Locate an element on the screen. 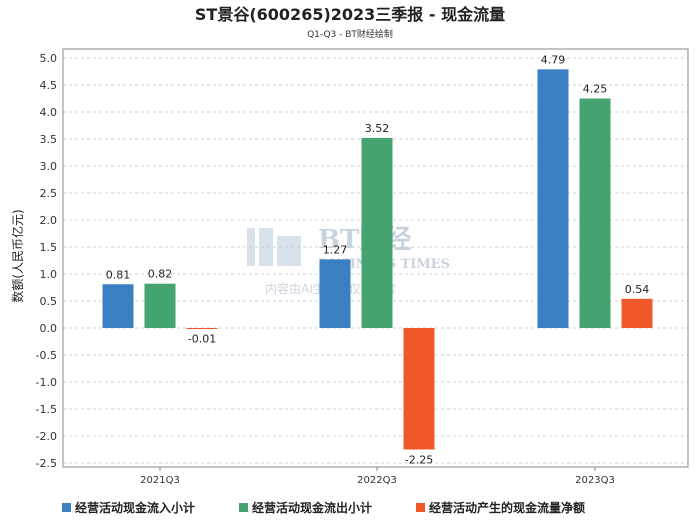  y-tick-label: 1.5 is located at coordinates (49, 247).